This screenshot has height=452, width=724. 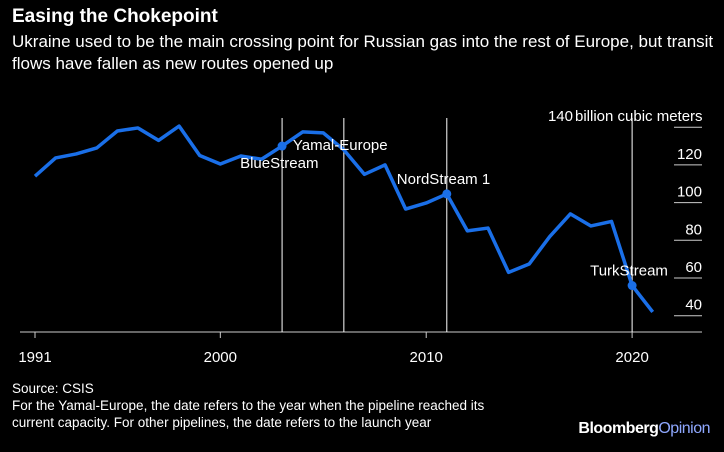 What do you see at coordinates (629, 271) in the screenshot?
I see `annotation-label: TurkStream` at bounding box center [629, 271].